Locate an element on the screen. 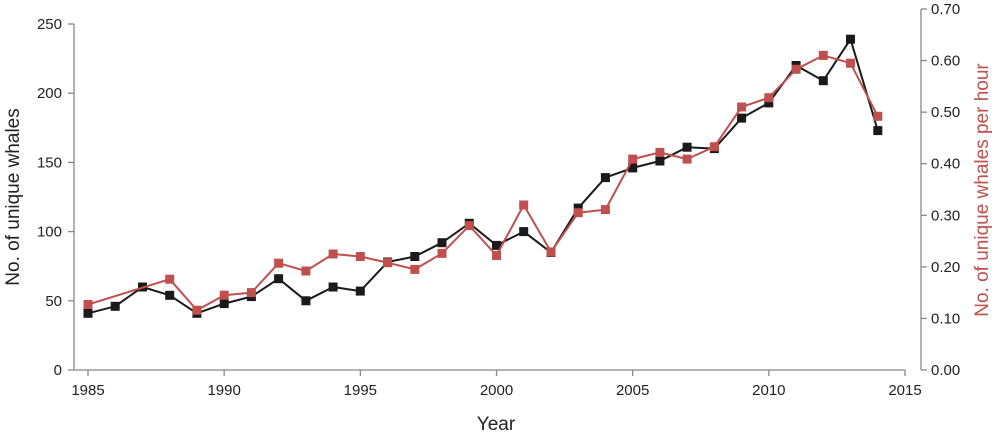 The height and width of the screenshot is (435, 1000). right-y-tick-label: 0.60 is located at coordinates (945, 61).